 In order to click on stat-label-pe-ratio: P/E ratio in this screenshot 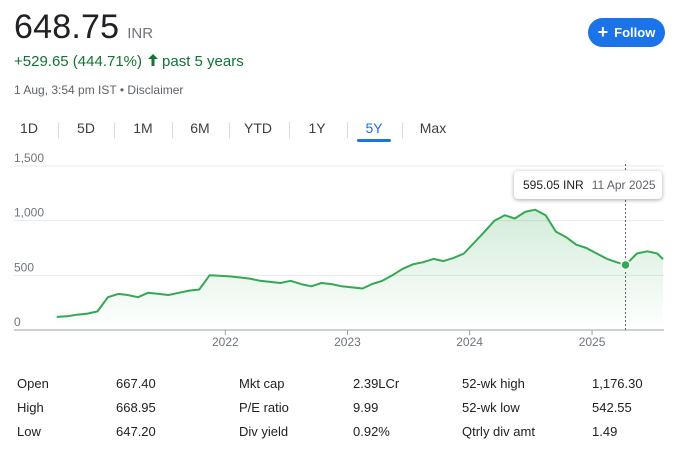, I will do `click(264, 407)`.